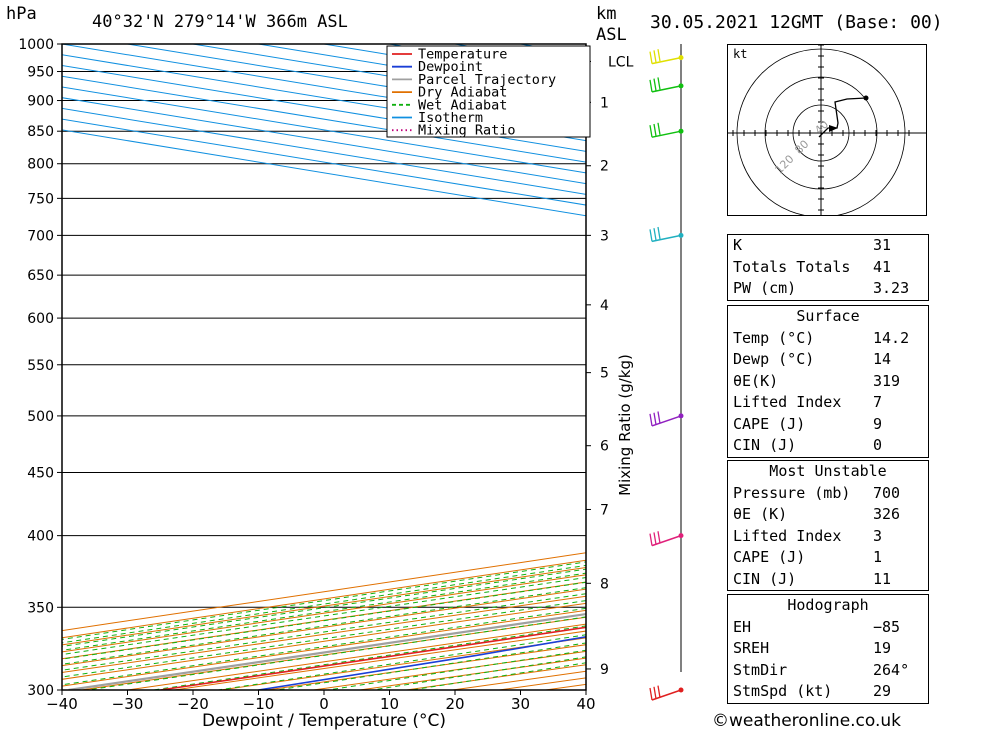 This screenshot has height=733, width=1000. What do you see at coordinates (807, 721) in the screenshot?
I see `copyright-text: ©weatheronline.co.uk` at bounding box center [807, 721].